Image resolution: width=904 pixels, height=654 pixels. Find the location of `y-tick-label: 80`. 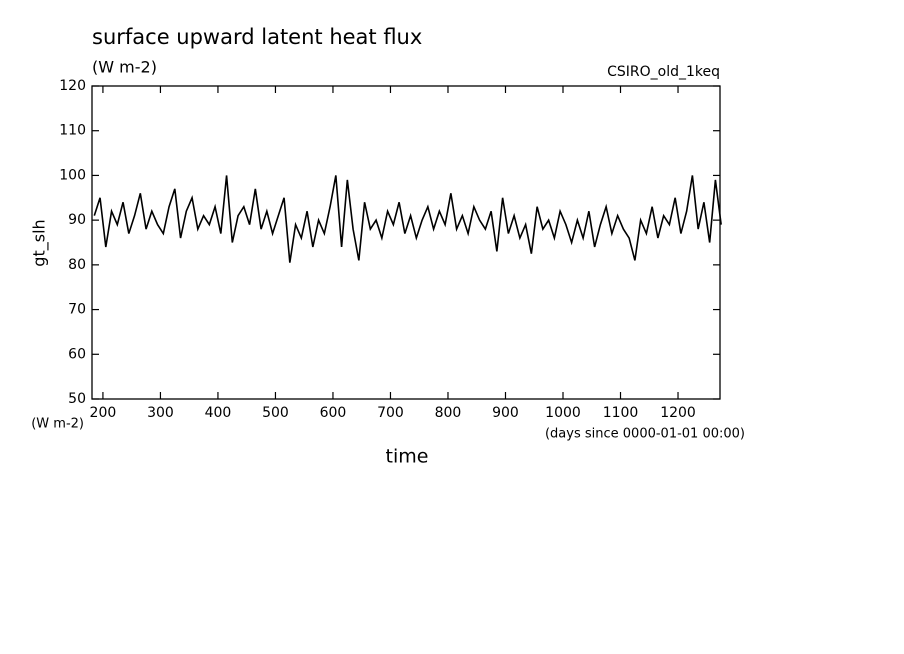

y-tick-label: 80 is located at coordinates (77, 265).